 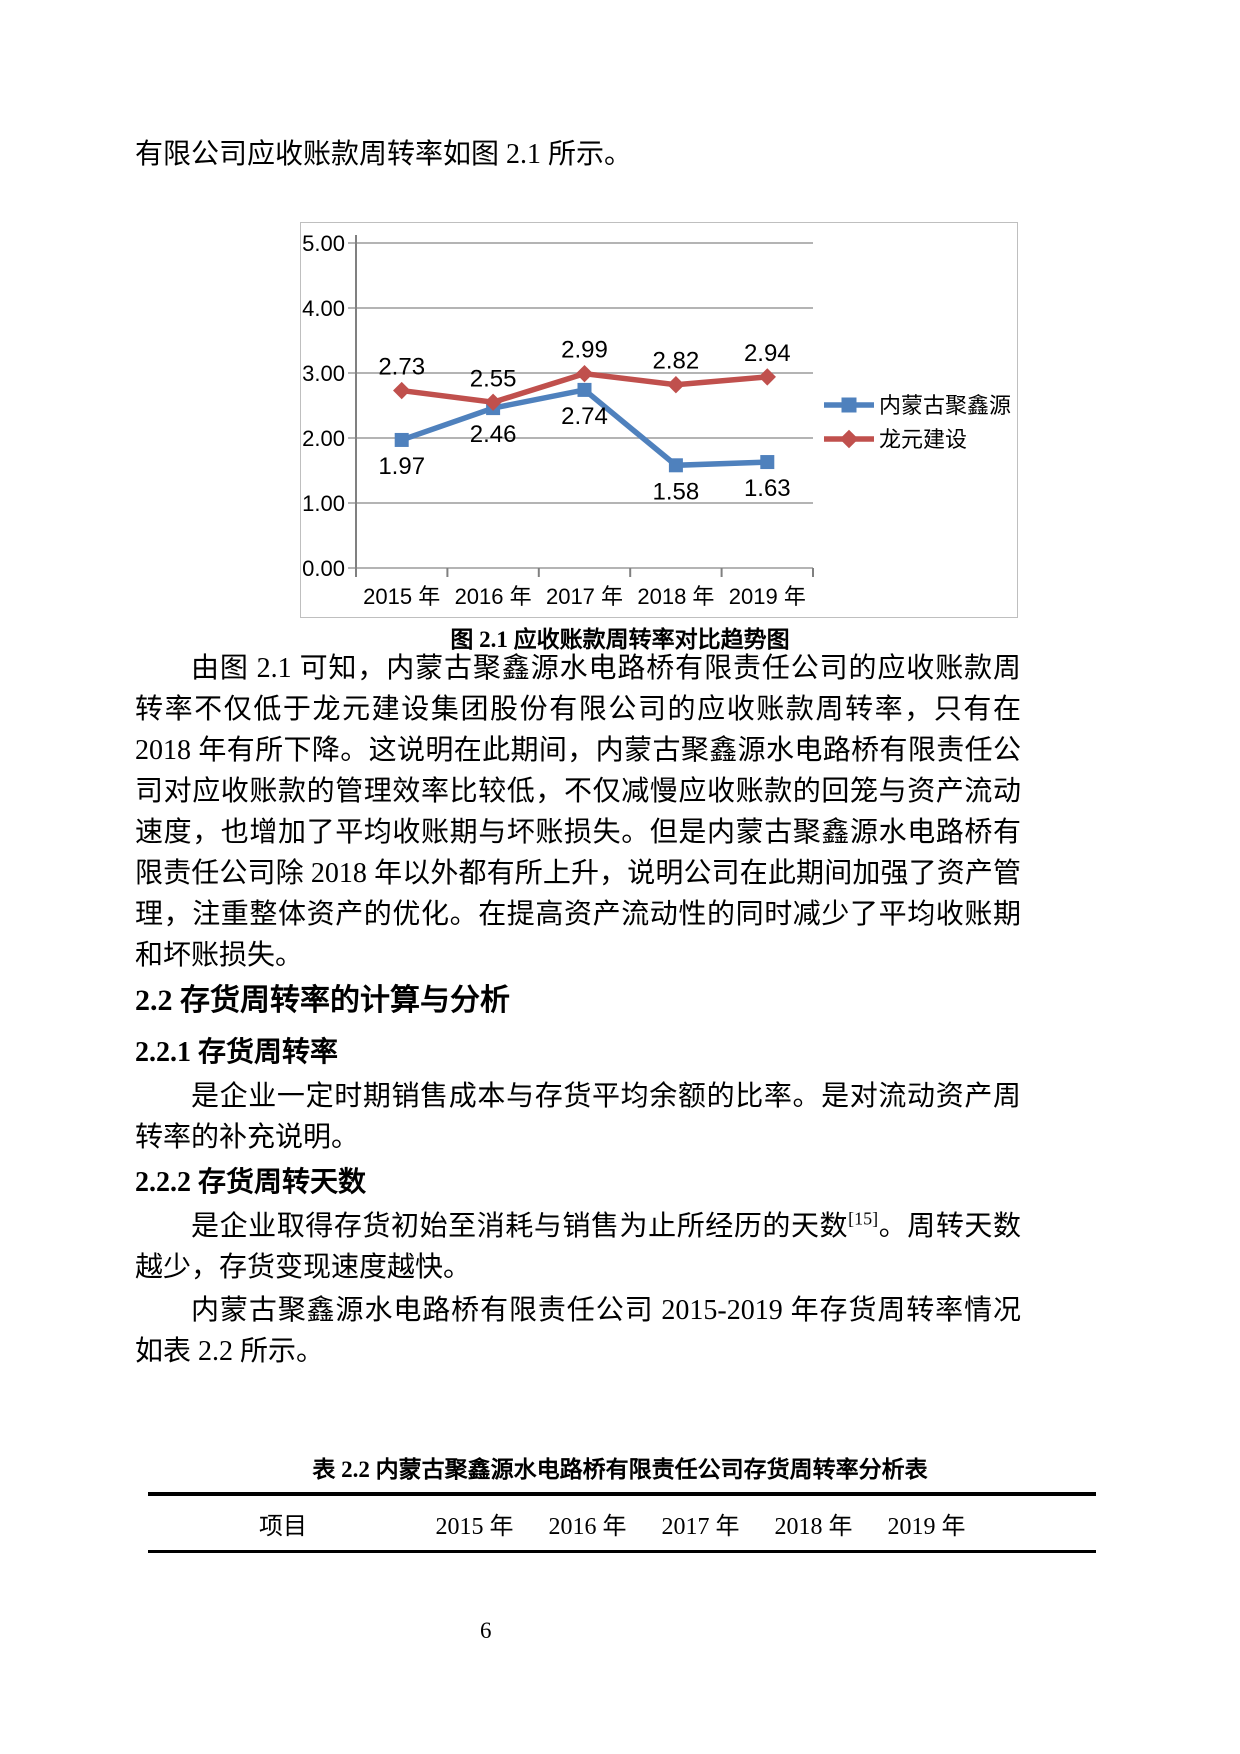 I want to click on inventory-turnover-text: 是企业一定时期销售成本与存货平均余额的比率。是对流动资产周转率的补充说明。, so click(x=578, y=1117).